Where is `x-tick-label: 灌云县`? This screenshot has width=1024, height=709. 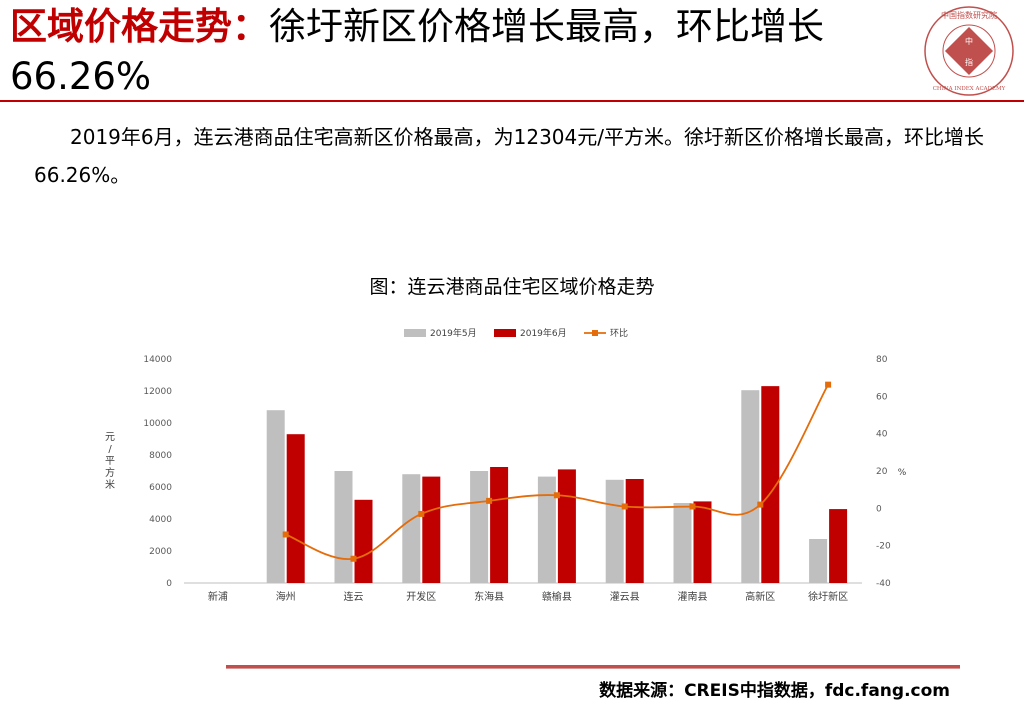
x-tick-label: 灌云县 is located at coordinates (625, 597).